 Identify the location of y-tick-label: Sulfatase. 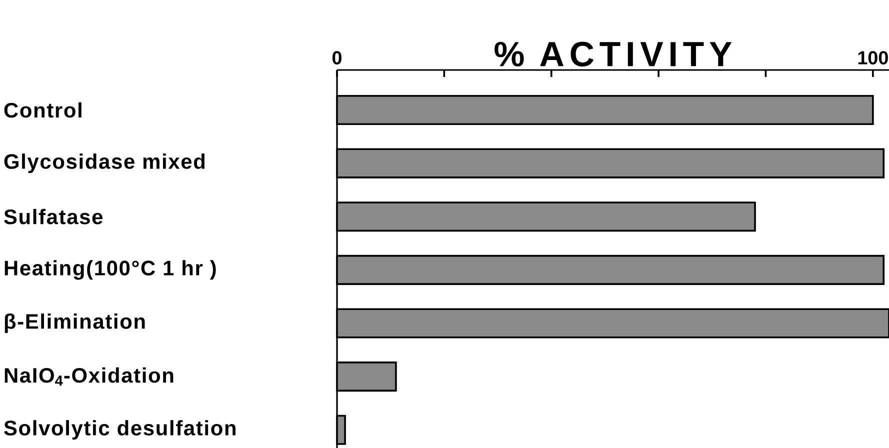
(53, 216).